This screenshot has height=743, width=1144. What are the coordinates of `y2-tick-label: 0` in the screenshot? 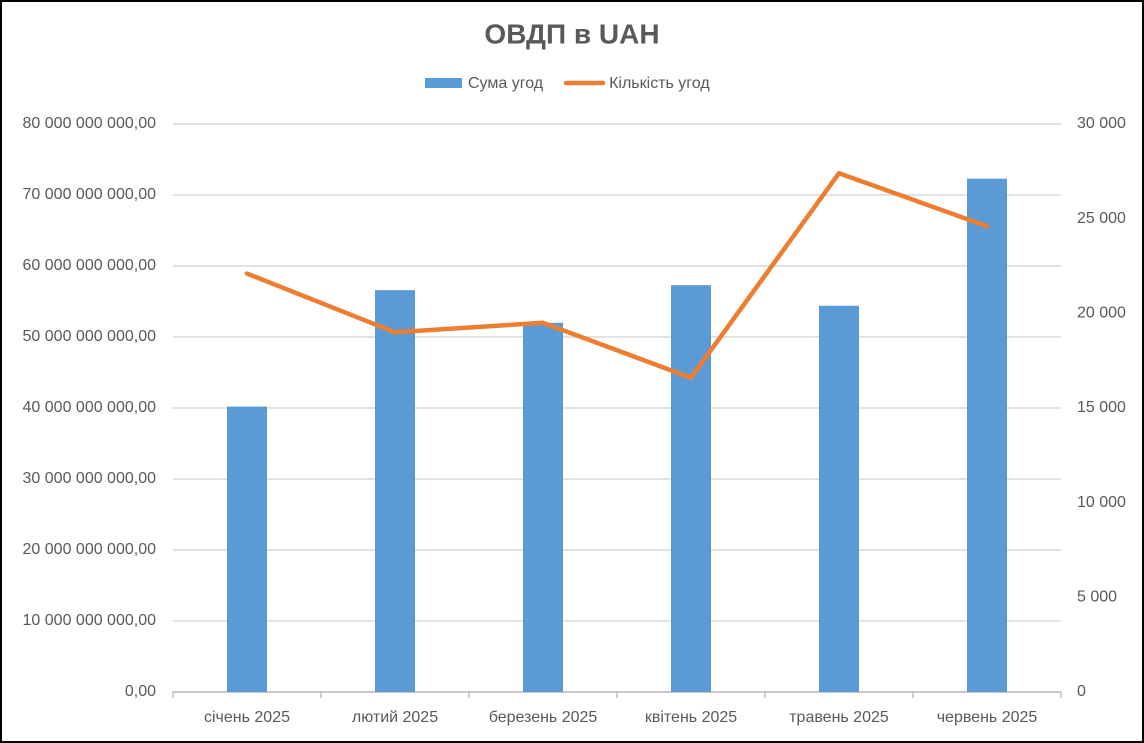 It's located at (1081, 691).